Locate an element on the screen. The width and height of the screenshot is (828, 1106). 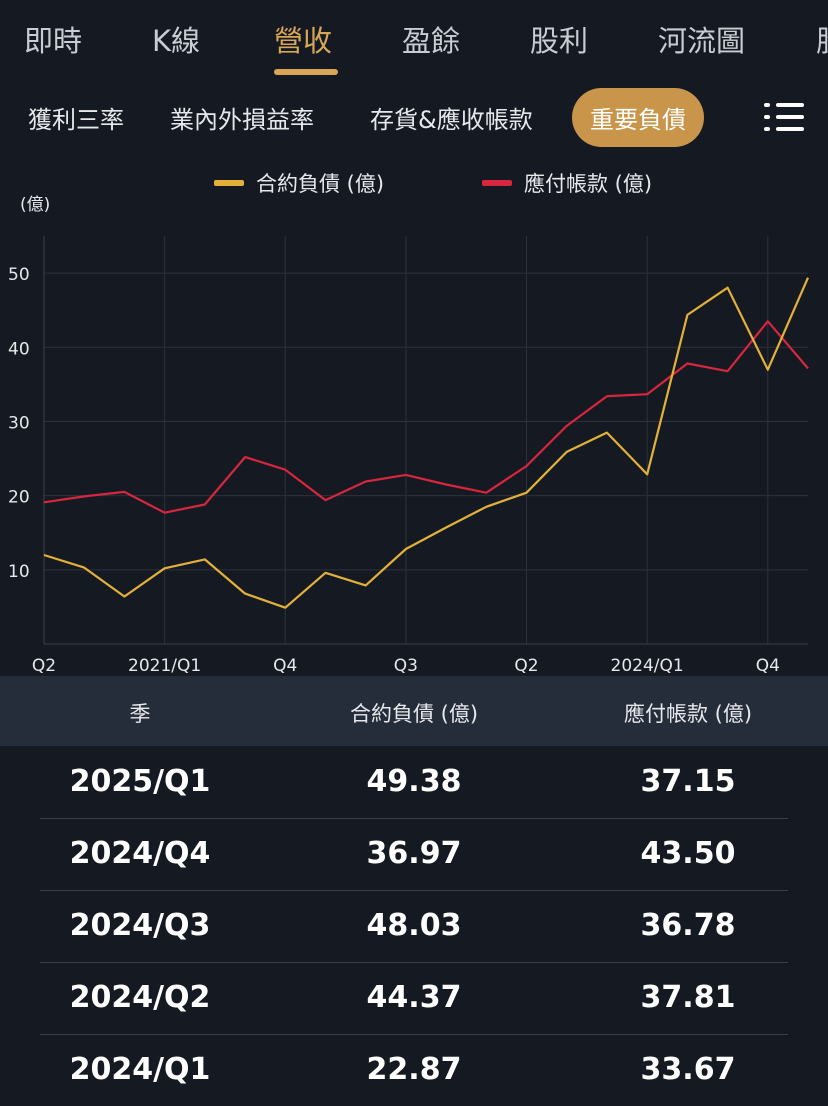
active-tab-indicator is located at coordinates (306, 72).